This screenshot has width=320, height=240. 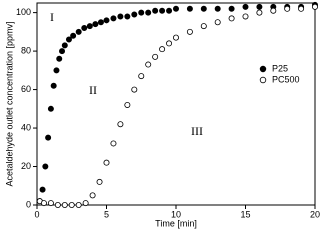 I want to click on x-tick-label: 0, so click(x=36, y=214).